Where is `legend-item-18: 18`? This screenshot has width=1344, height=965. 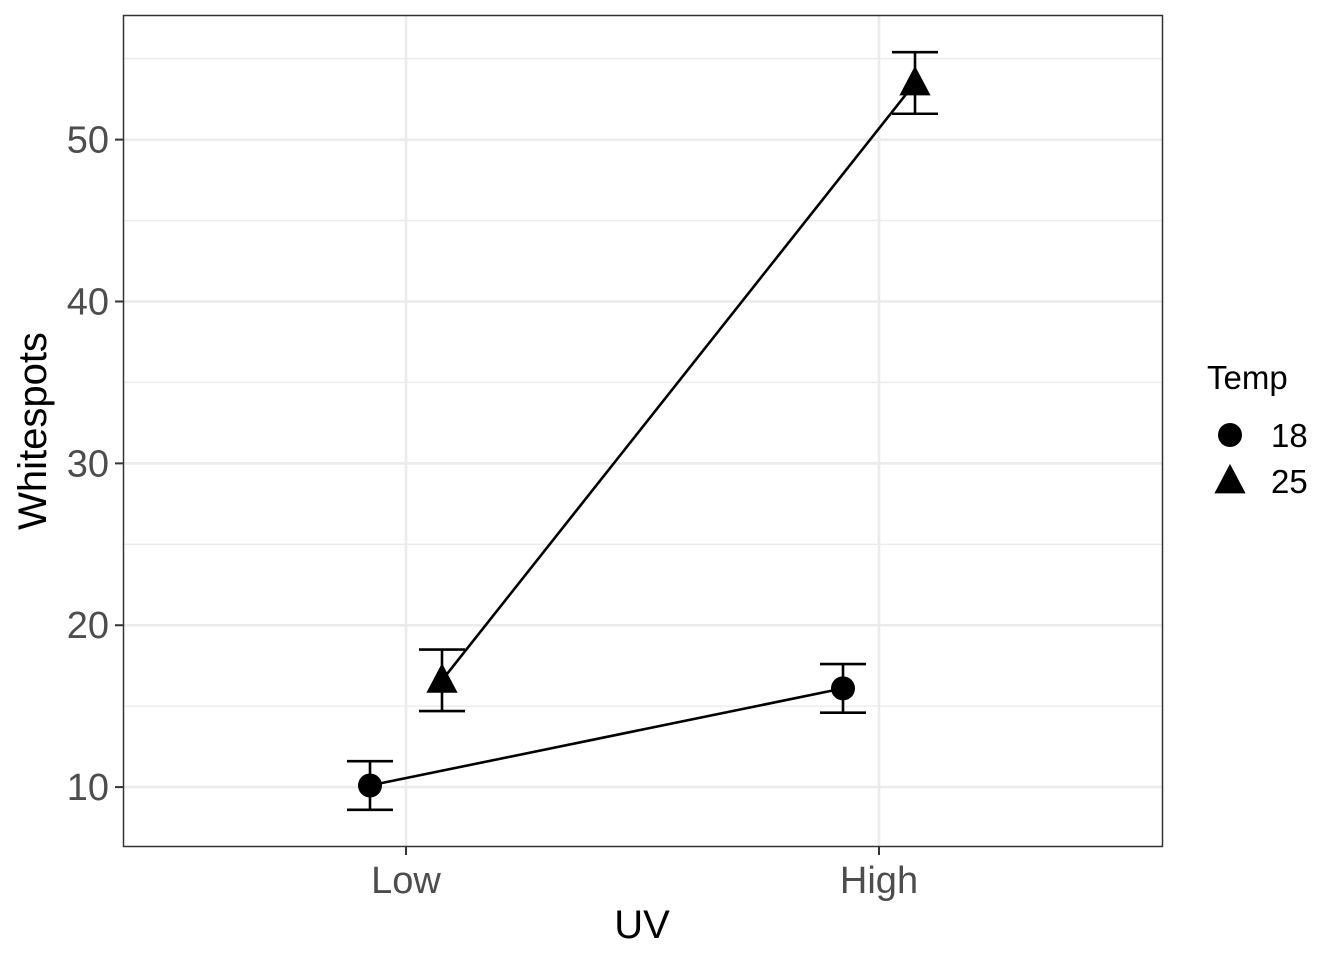 legend-item-18: 18 is located at coordinates (1263, 435).